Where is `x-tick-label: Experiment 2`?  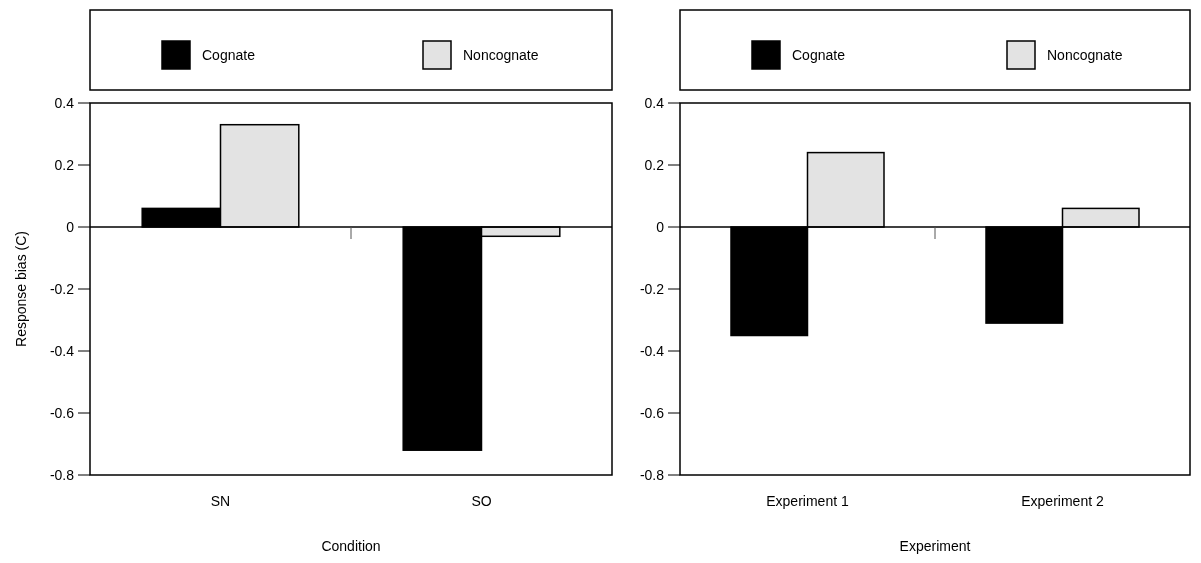 x-tick-label: Experiment 2 is located at coordinates (1062, 501).